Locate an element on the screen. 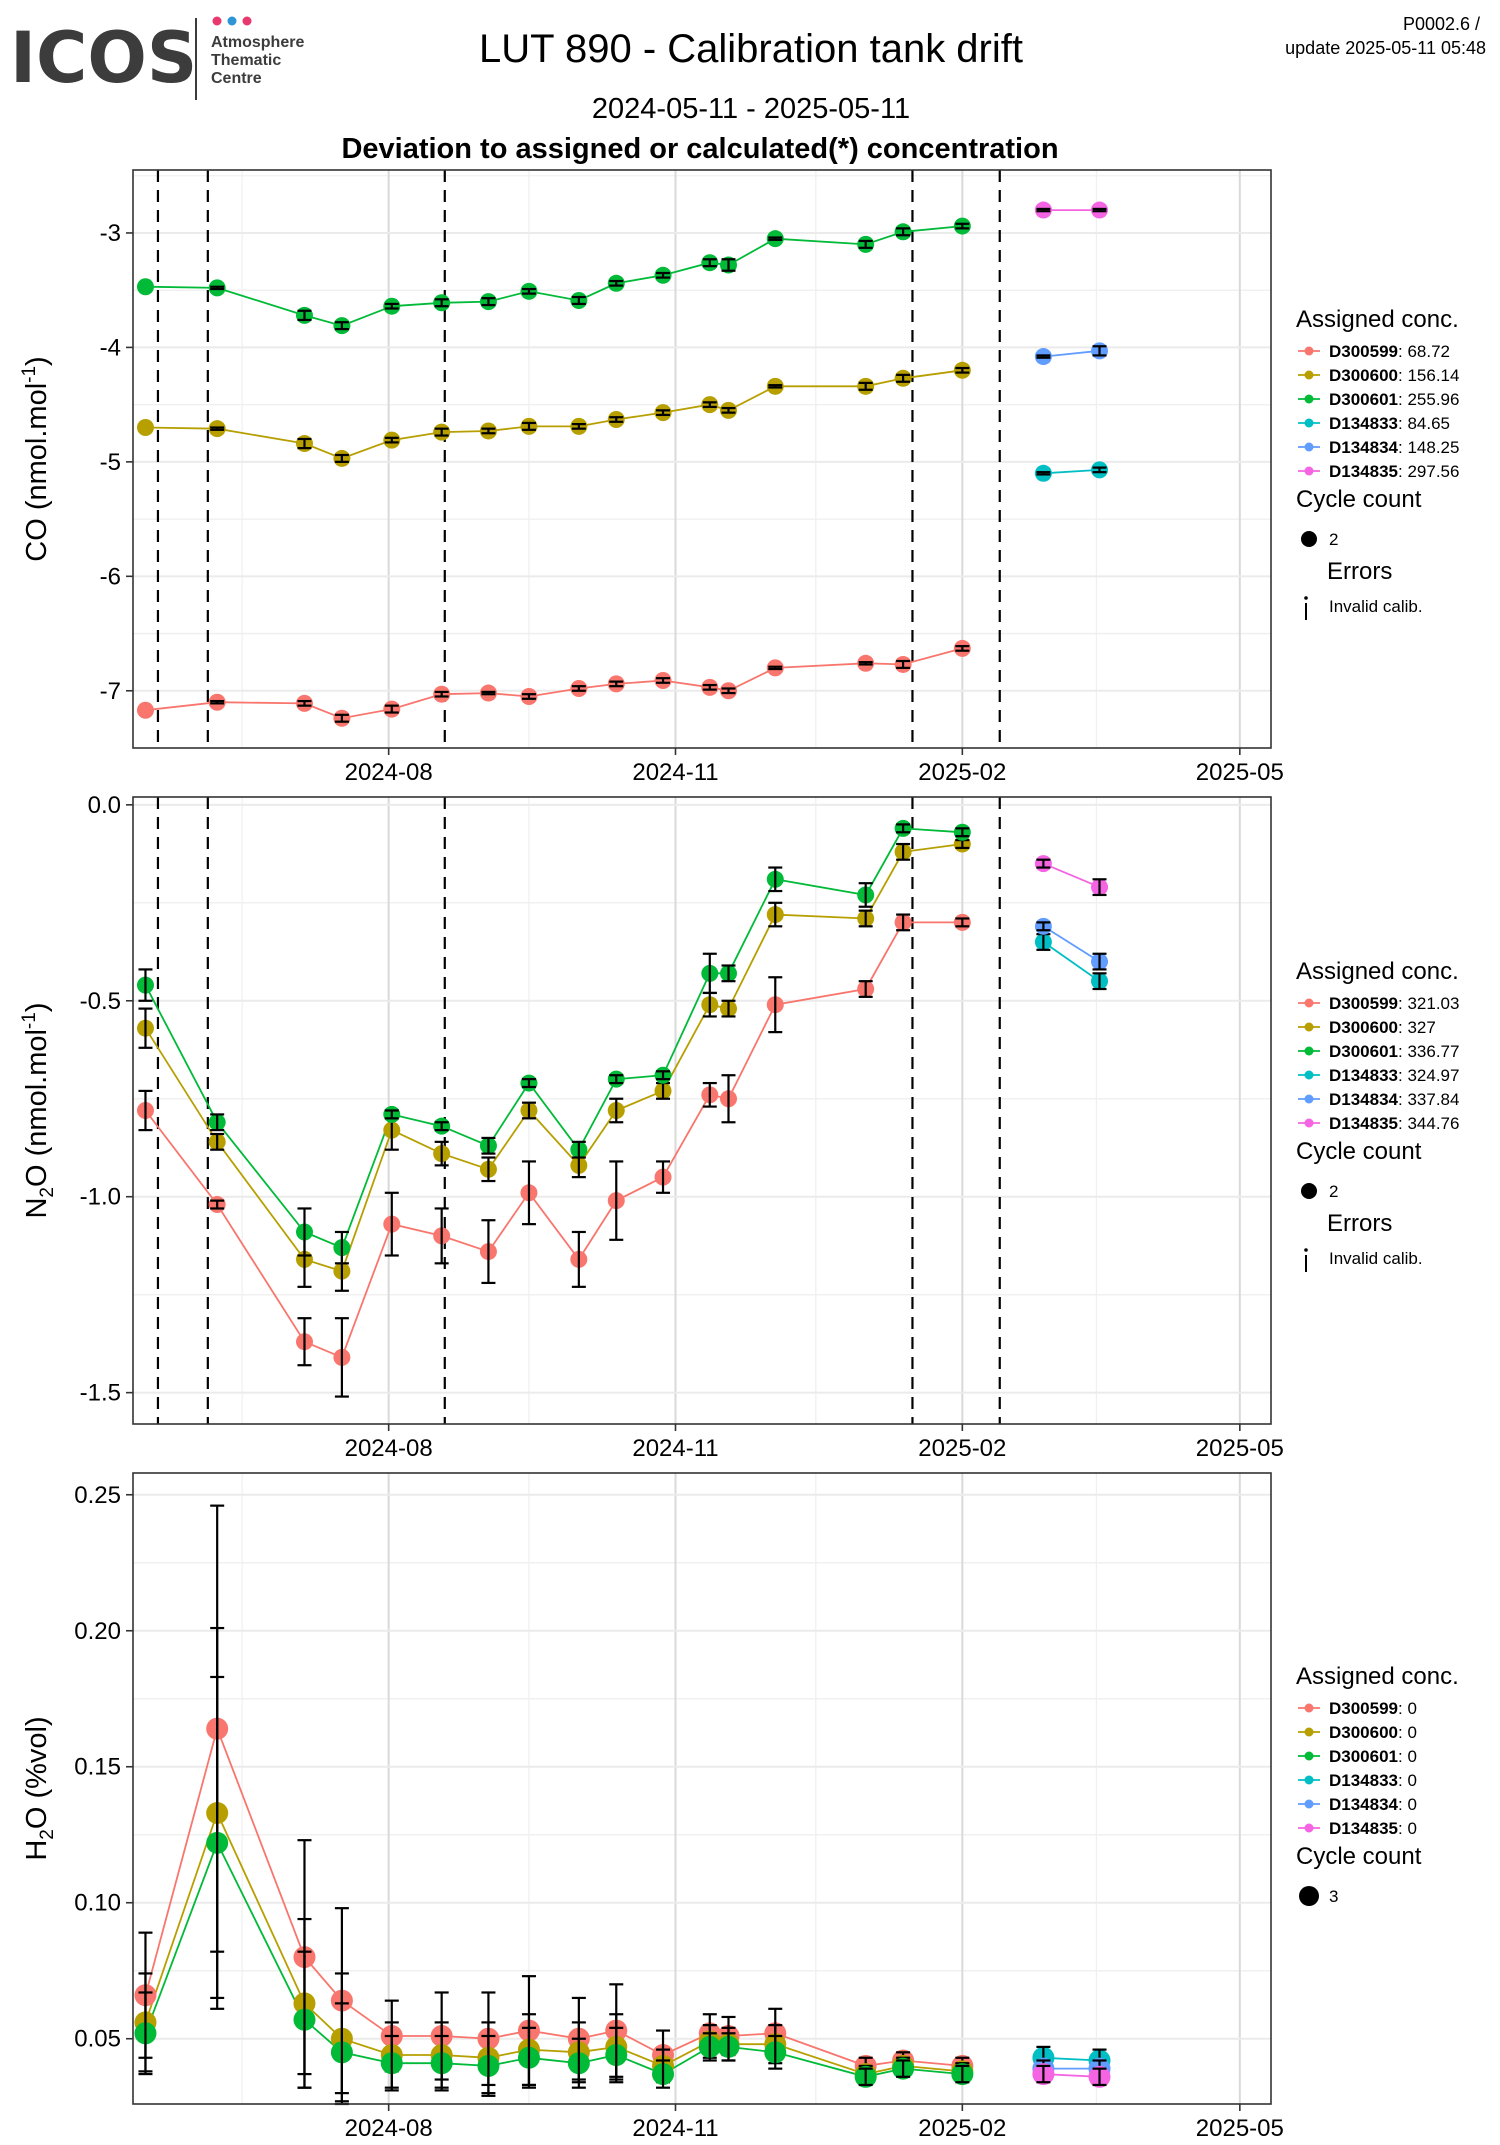 This screenshot has height=2145, width=1500. legend-assigned-value: : 156.14 is located at coordinates (1428, 375).